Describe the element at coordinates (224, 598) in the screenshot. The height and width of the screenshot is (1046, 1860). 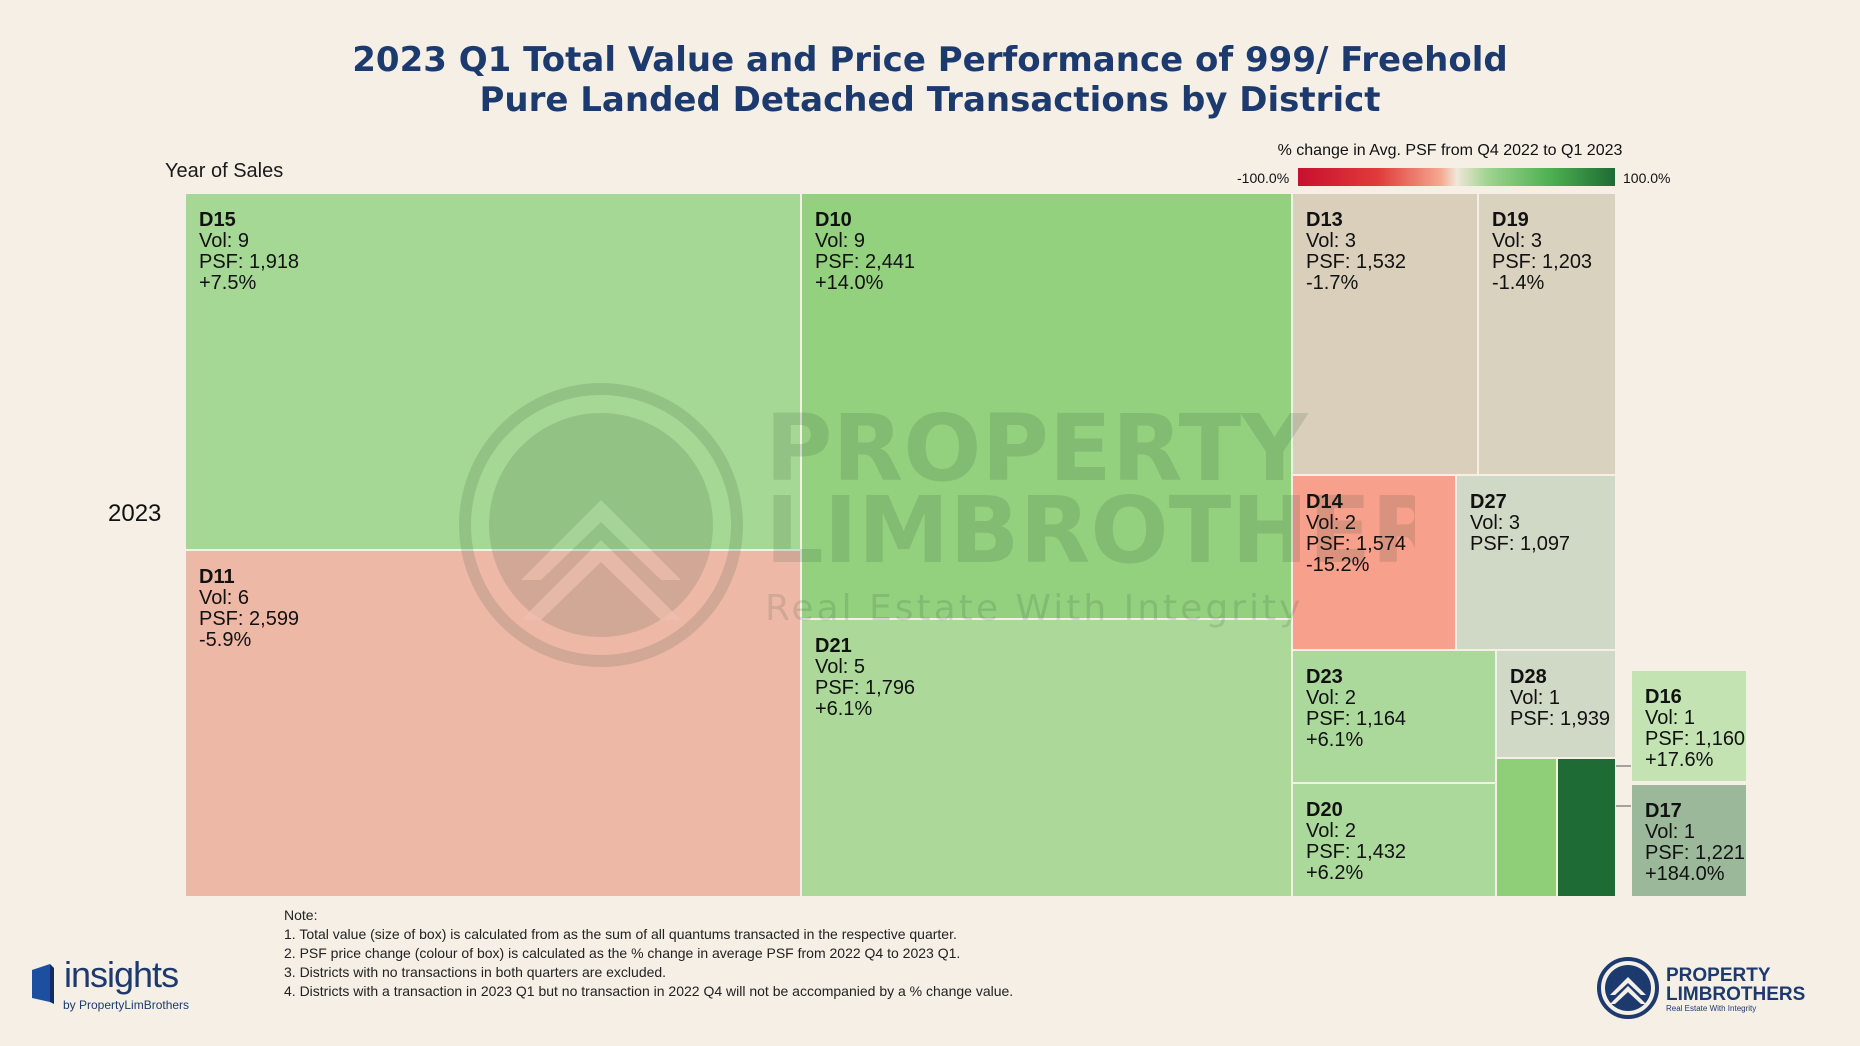
I see `cell-volume-d11: Vol: 6` at that location.